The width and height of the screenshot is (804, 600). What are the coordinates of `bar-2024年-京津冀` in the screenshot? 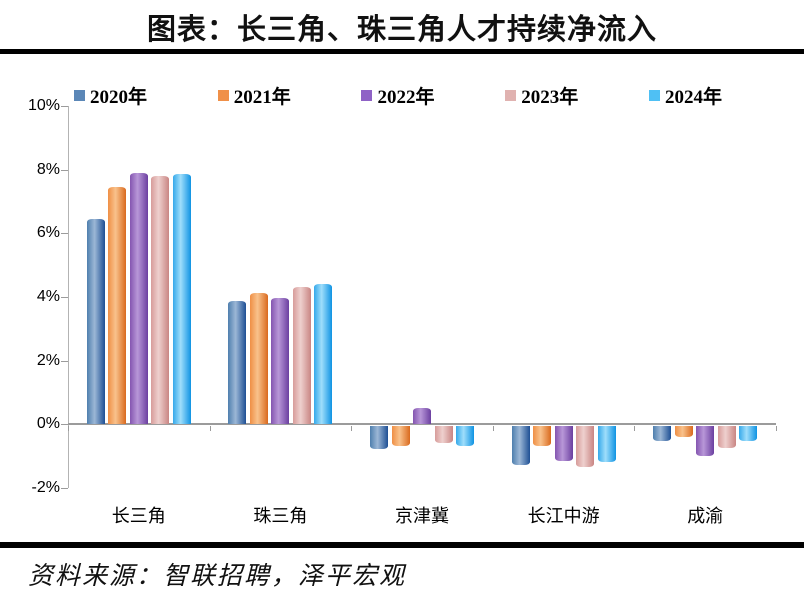 It's located at (465, 436).